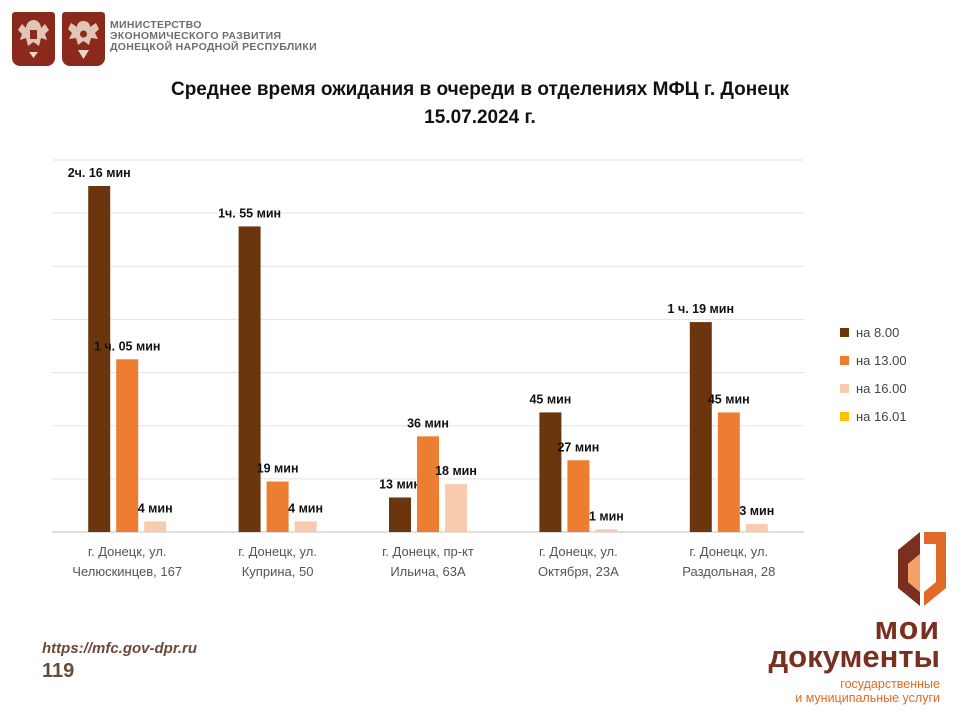 The image size is (960, 720). Describe the element at coordinates (119, 648) in the screenshot. I see `website-url: https://mfc.gov-dpr.ru` at that location.